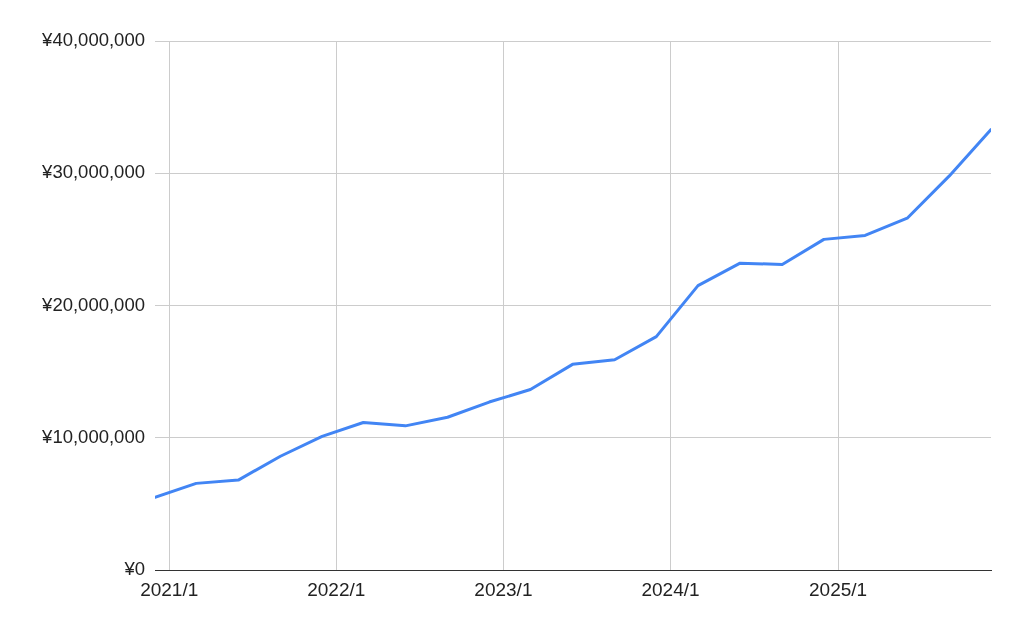 The height and width of the screenshot is (633, 1024). I want to click on x-tick-label: 2021/1, so click(169, 589).